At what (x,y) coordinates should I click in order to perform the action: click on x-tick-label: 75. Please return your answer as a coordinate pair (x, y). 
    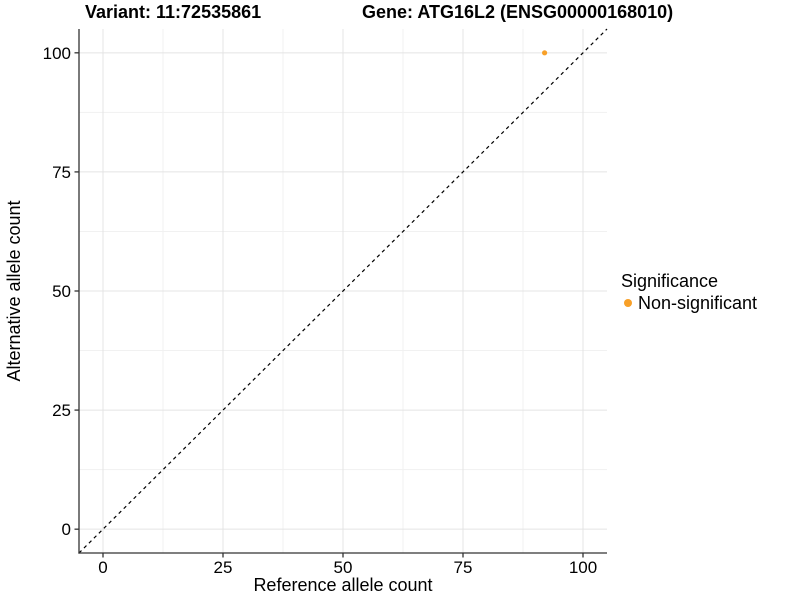
    Looking at the image, I should click on (463, 567).